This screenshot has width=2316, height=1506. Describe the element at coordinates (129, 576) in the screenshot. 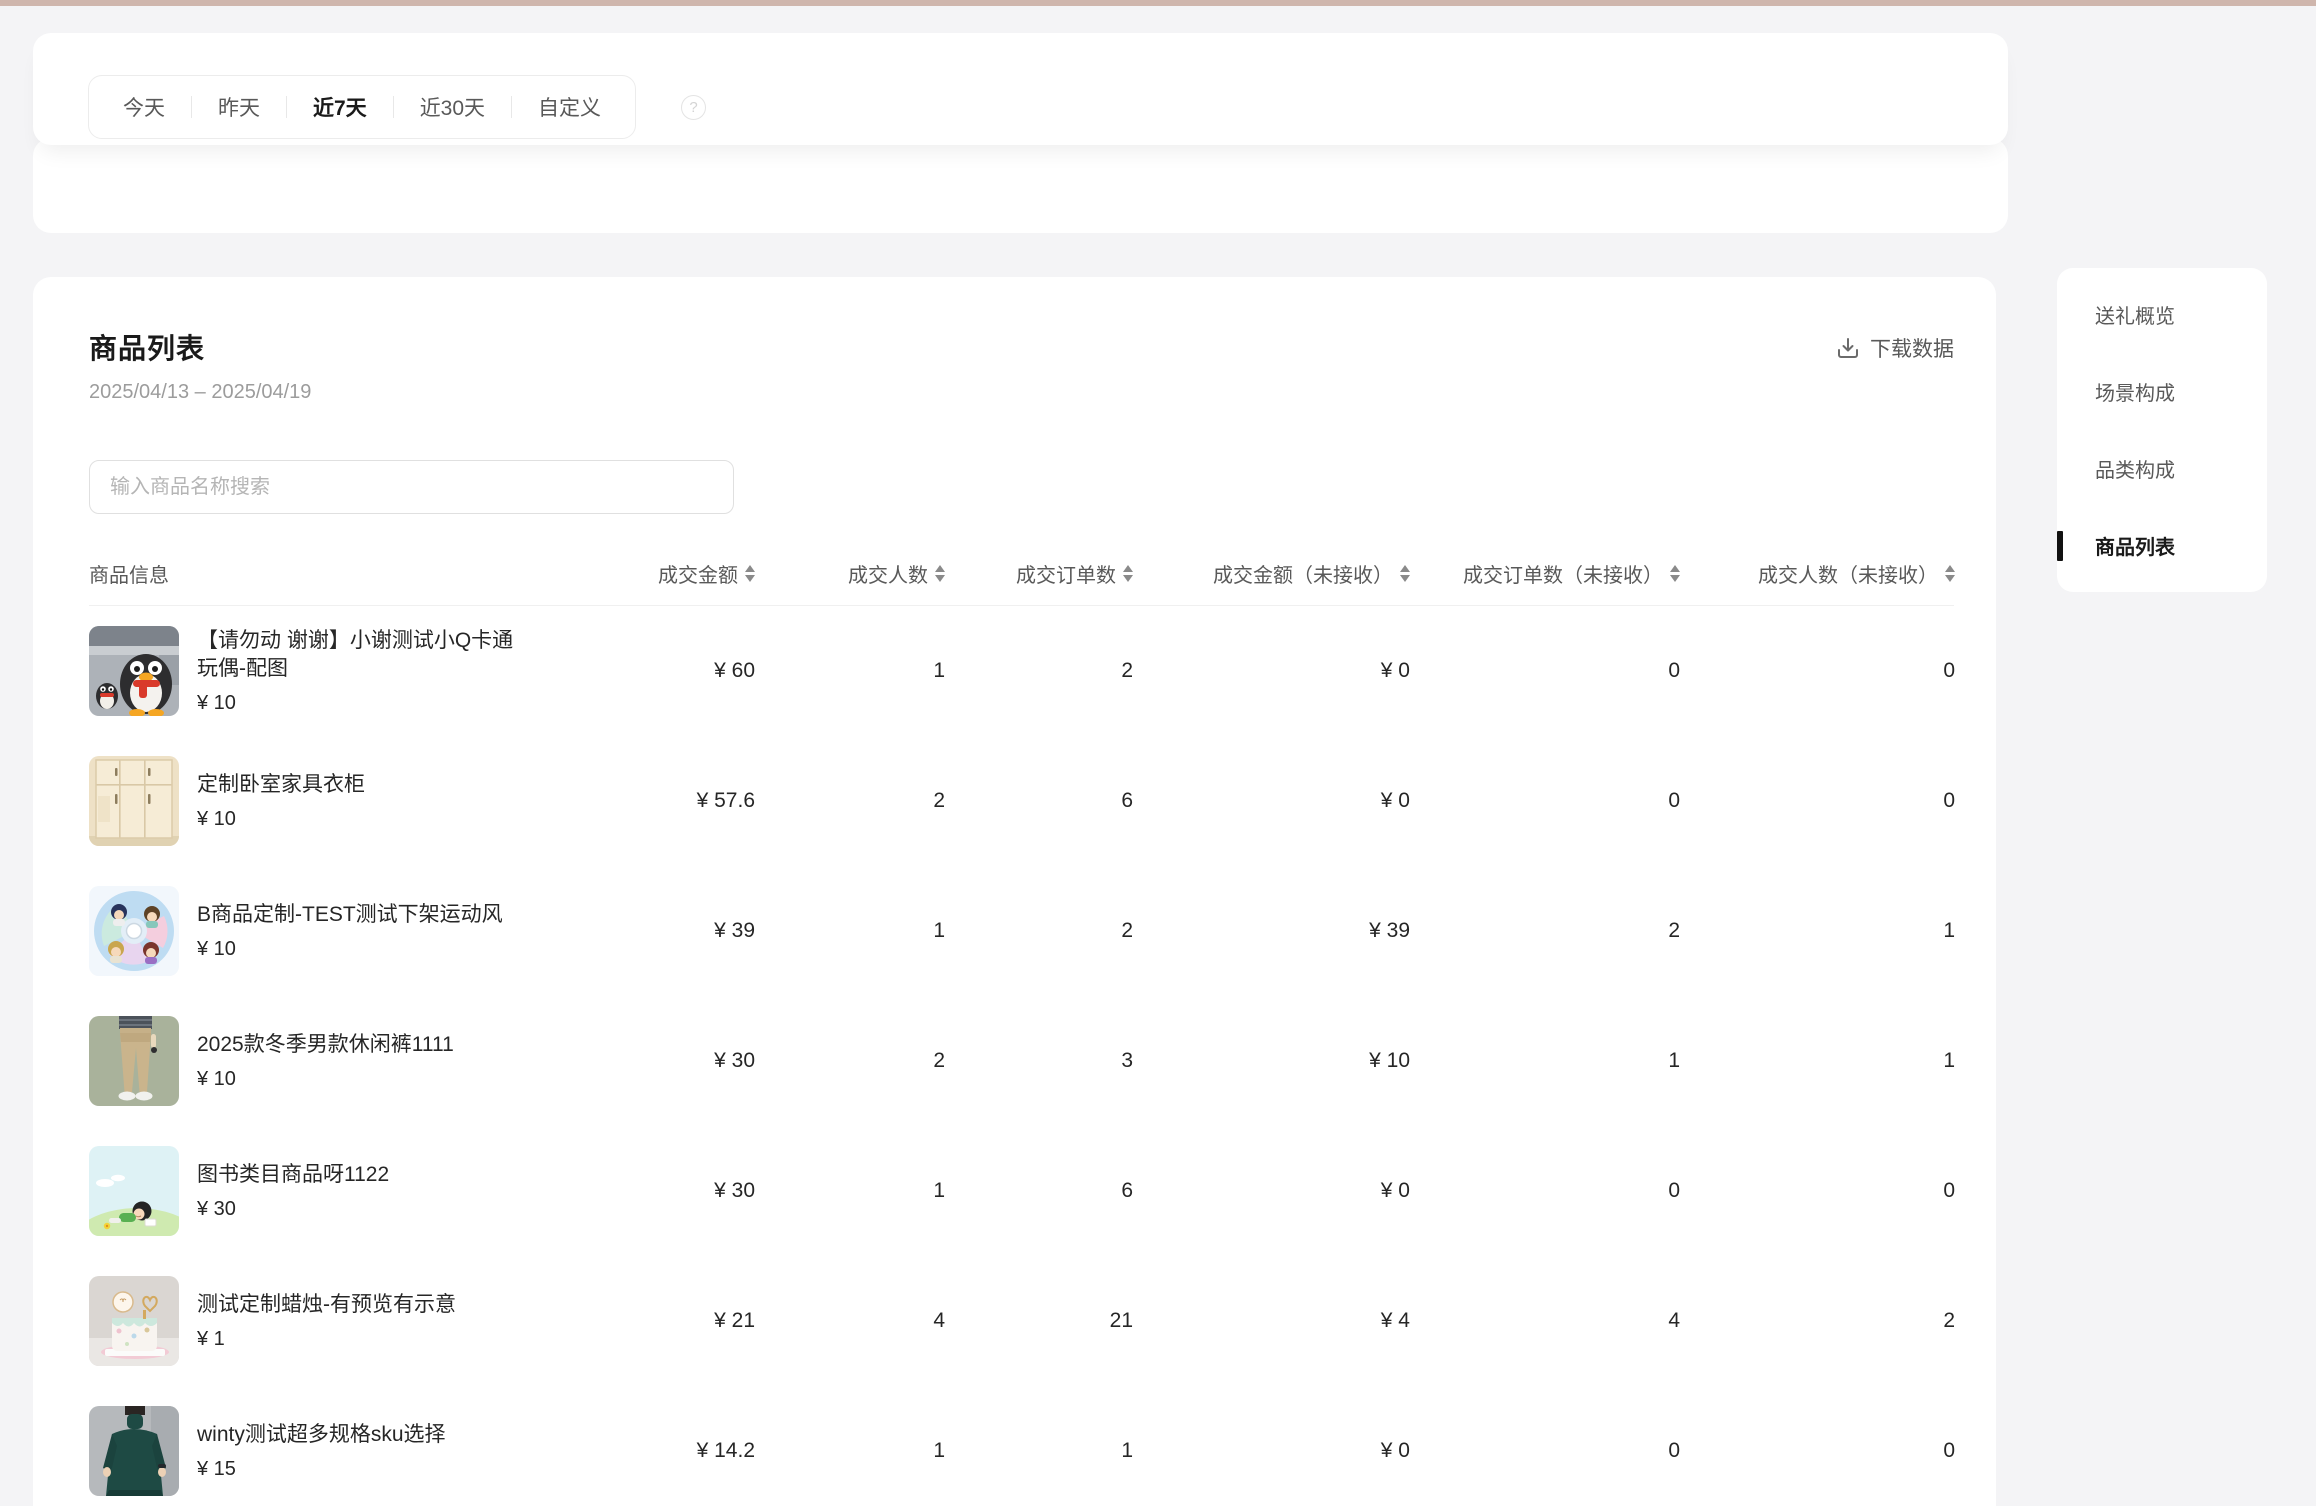

I see `col-product-info: 商品信息` at that location.